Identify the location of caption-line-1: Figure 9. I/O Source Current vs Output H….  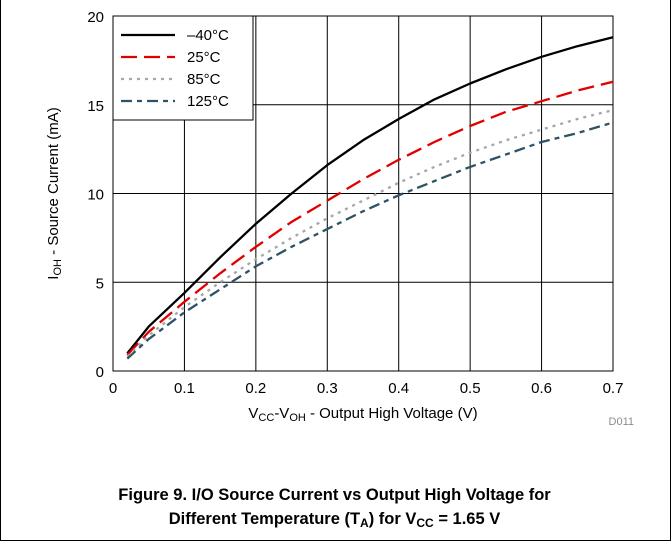
(334, 495).